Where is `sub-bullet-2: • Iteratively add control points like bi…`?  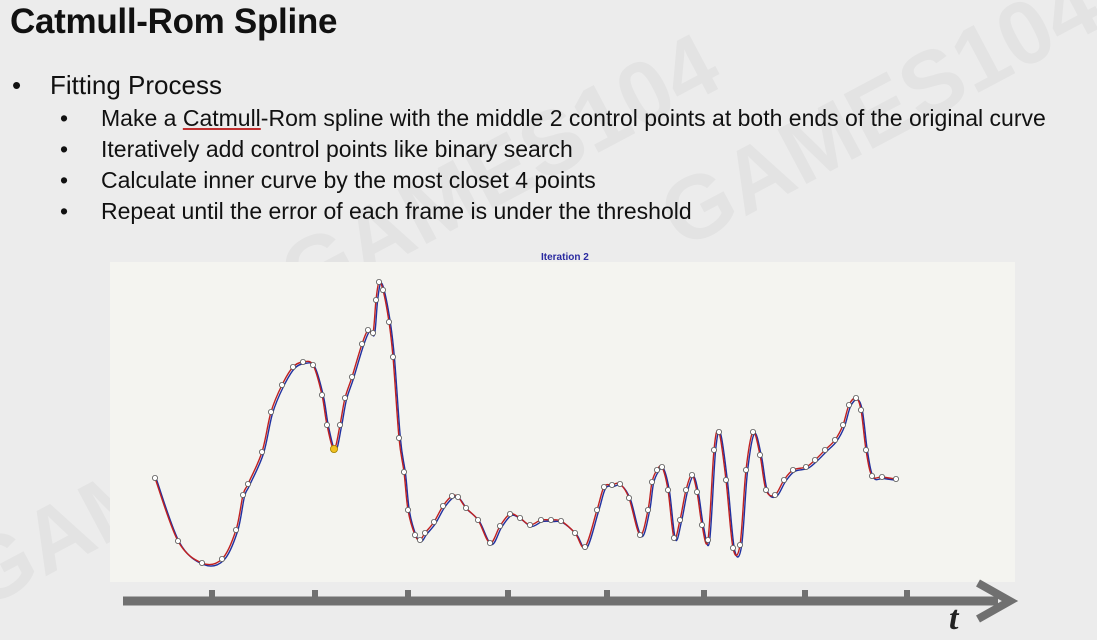
sub-bullet-2: • Iteratively add control points like bi… is located at coordinates (578, 149).